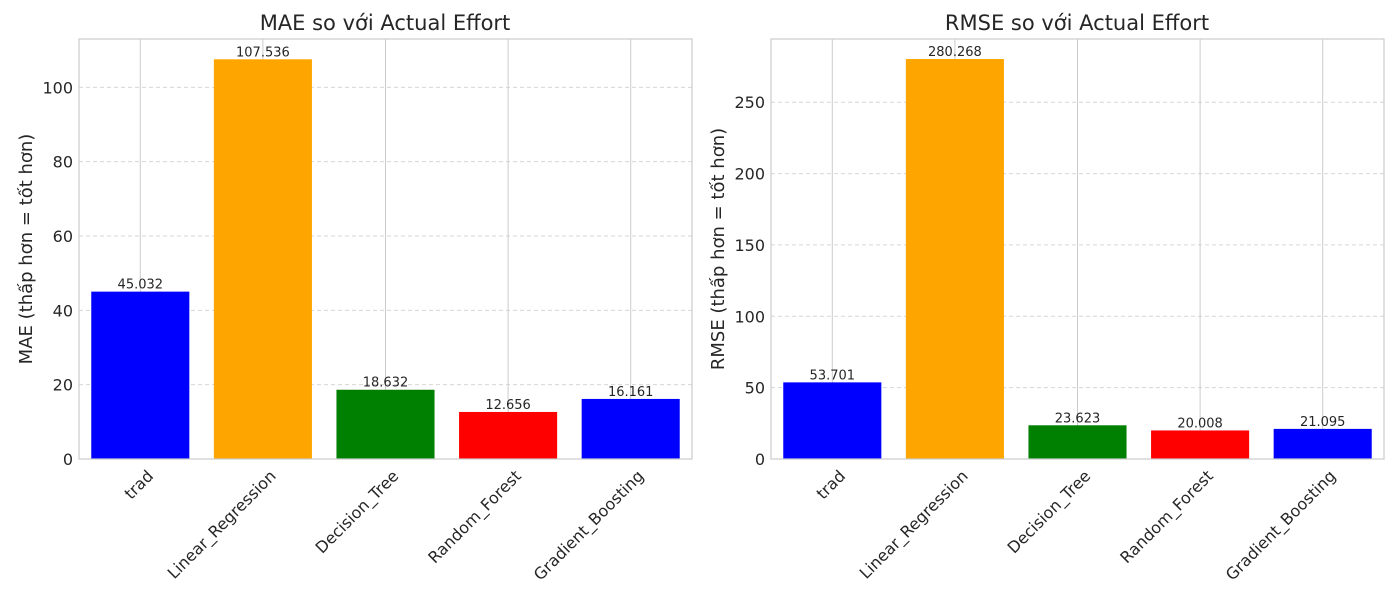 This screenshot has height=600, width=1400. What do you see at coordinates (718, 249) in the screenshot?
I see `y-axis-label: RMSE (thấp hơn = tốt hơn)` at bounding box center [718, 249].